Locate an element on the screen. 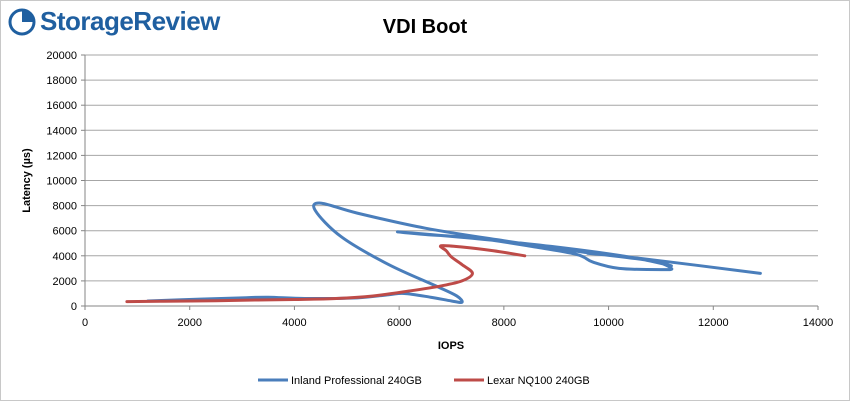 The image size is (850, 401). x-tick-label: 14000 is located at coordinates (818, 323).